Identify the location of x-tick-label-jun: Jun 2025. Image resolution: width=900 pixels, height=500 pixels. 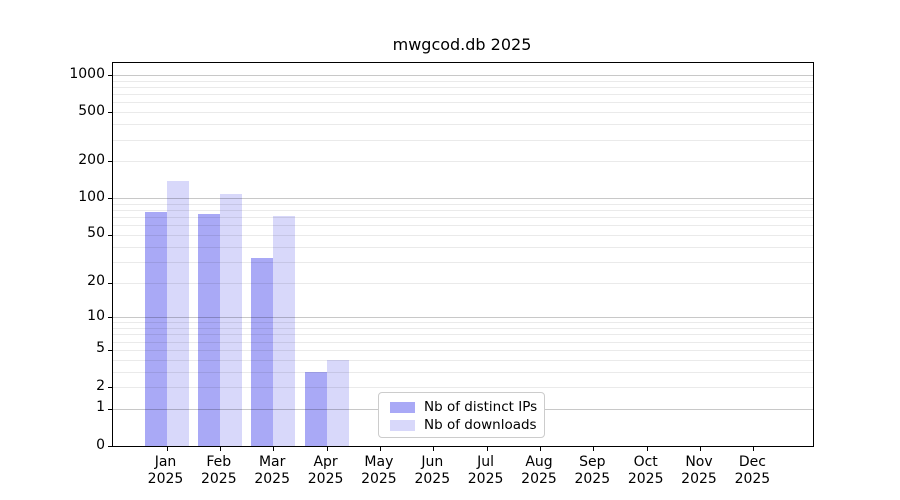
(432, 470).